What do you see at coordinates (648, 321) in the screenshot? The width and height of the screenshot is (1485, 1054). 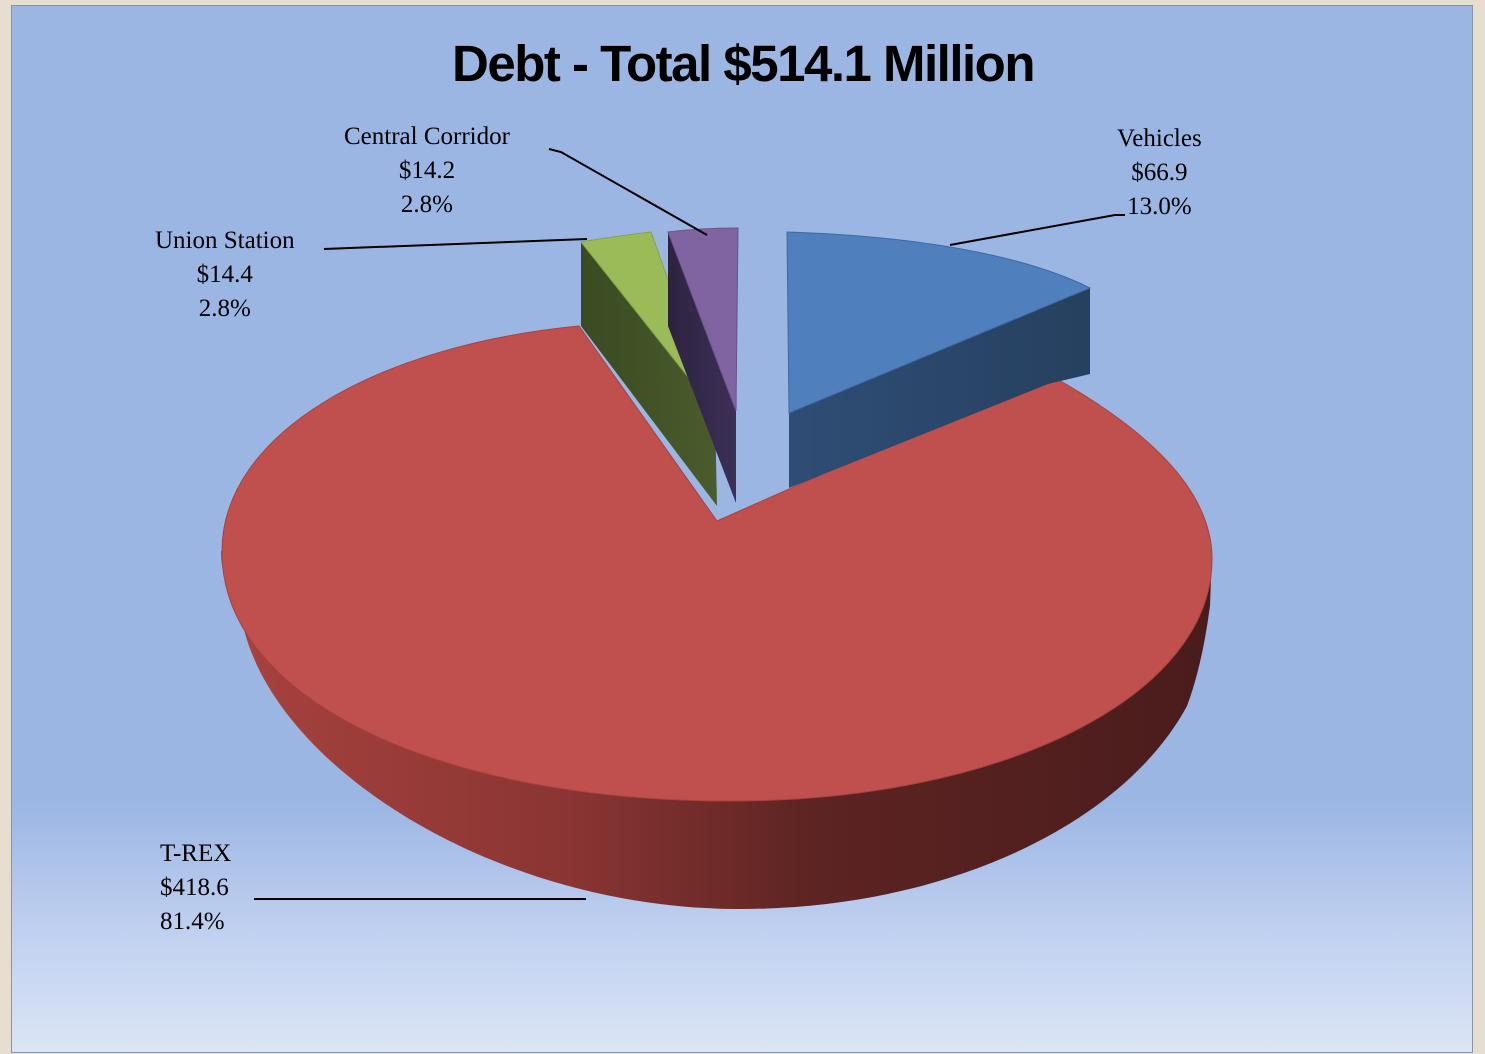 I see `slice-top-union-station` at bounding box center [648, 321].